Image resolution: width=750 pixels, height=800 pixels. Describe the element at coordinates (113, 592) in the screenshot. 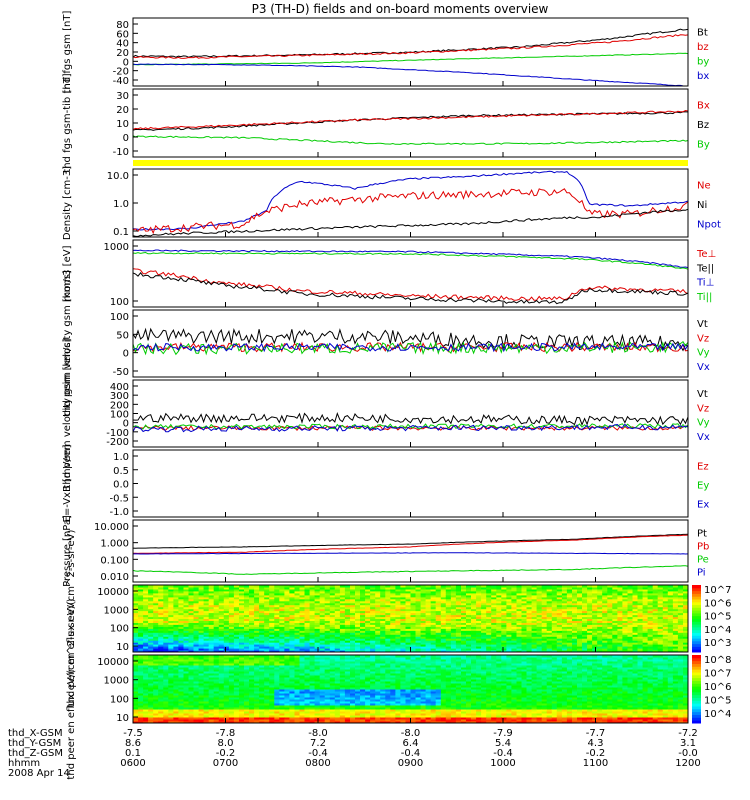

I see `y-tick-label: 10000` at that location.